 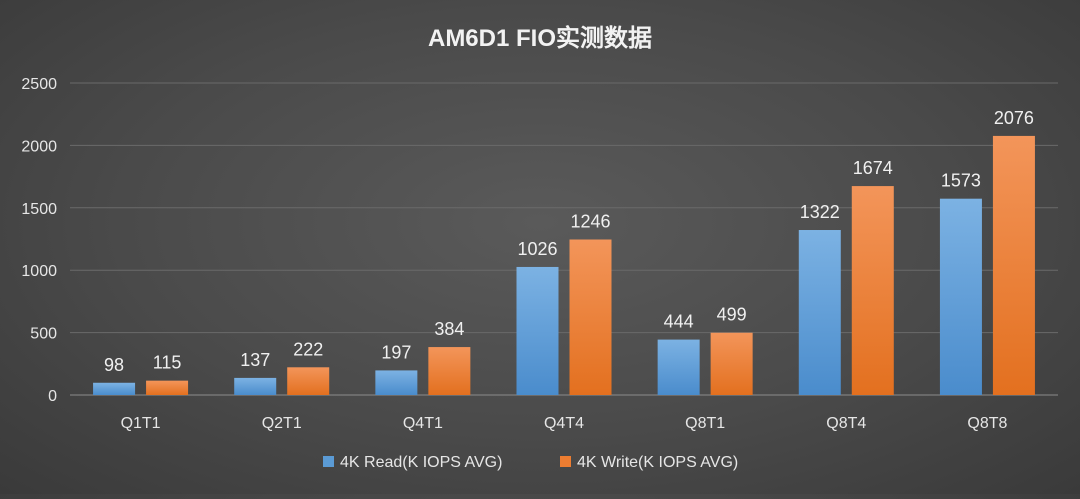 I want to click on y-tick-label: 2000, so click(x=39, y=146).